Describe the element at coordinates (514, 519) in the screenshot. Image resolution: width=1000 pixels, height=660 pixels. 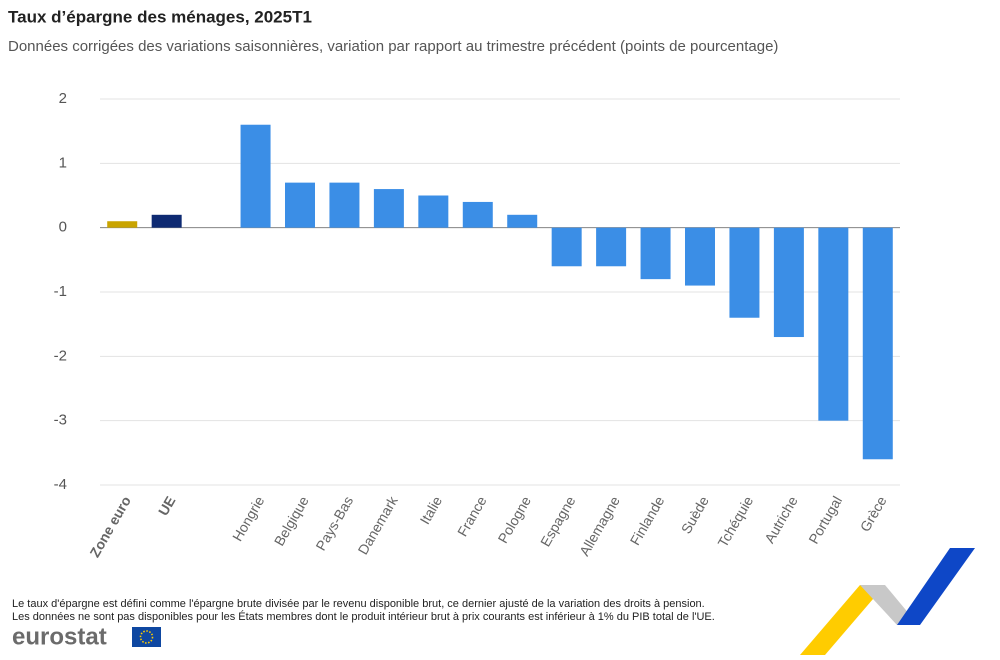
I see `x-tick-label: Pologne` at that location.